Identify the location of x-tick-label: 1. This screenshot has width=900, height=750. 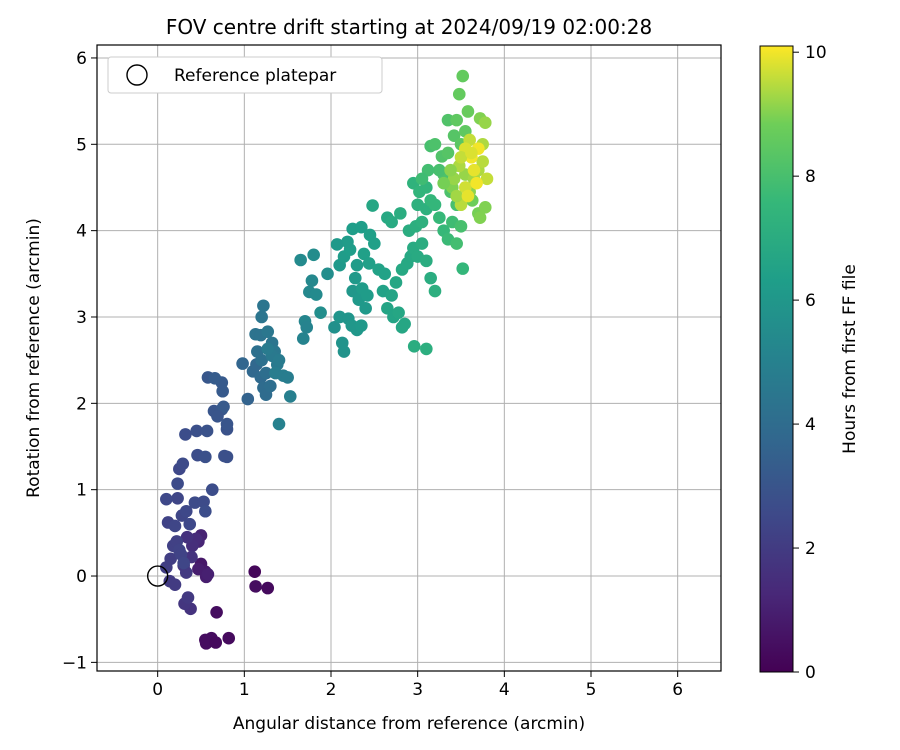
(244, 690).